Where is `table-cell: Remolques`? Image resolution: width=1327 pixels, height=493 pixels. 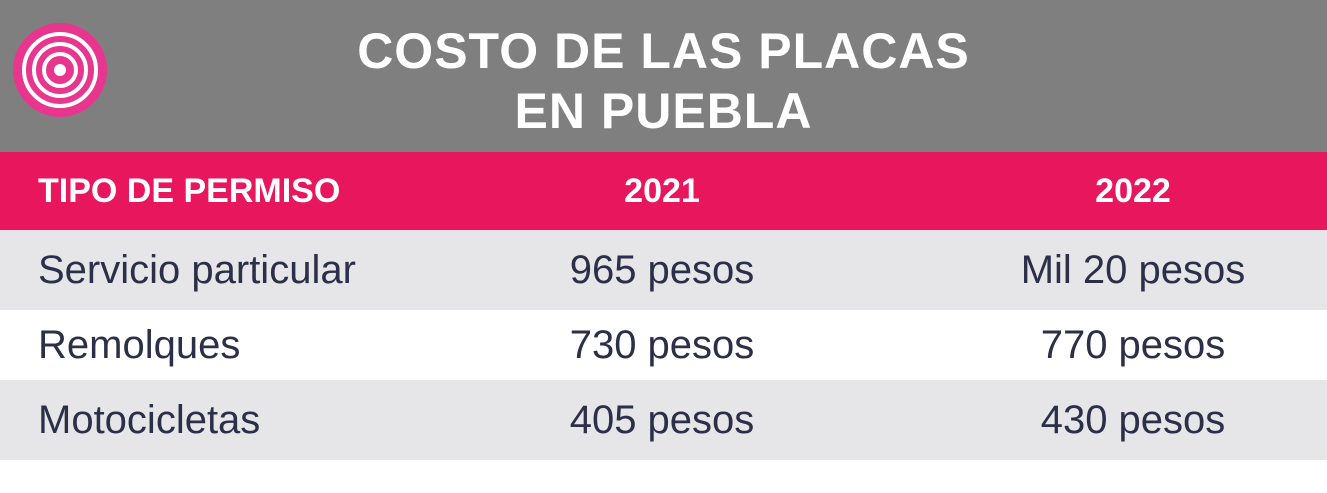
table-cell: Remolques is located at coordinates (139, 344).